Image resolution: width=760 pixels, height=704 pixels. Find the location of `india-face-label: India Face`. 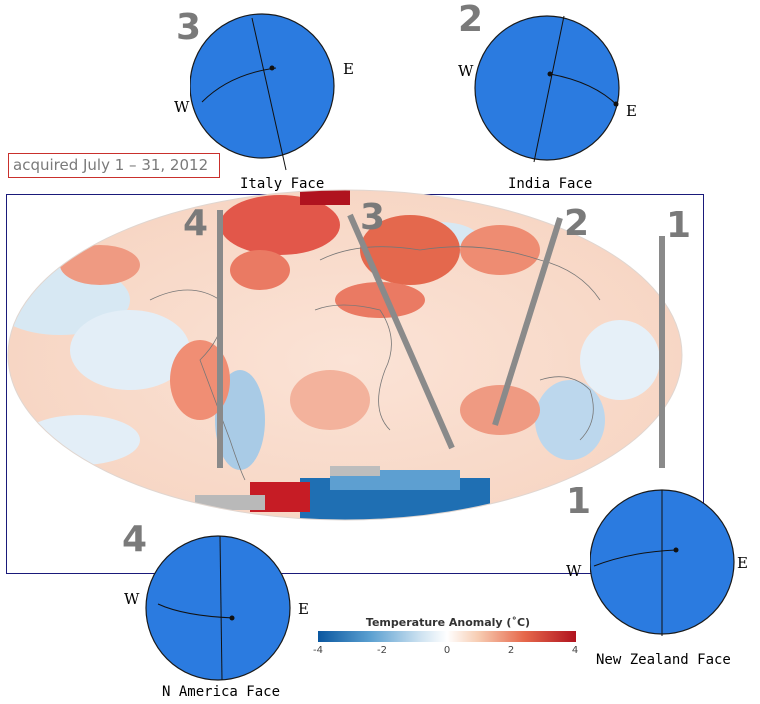

india-face-label: India Face is located at coordinates (550, 184).